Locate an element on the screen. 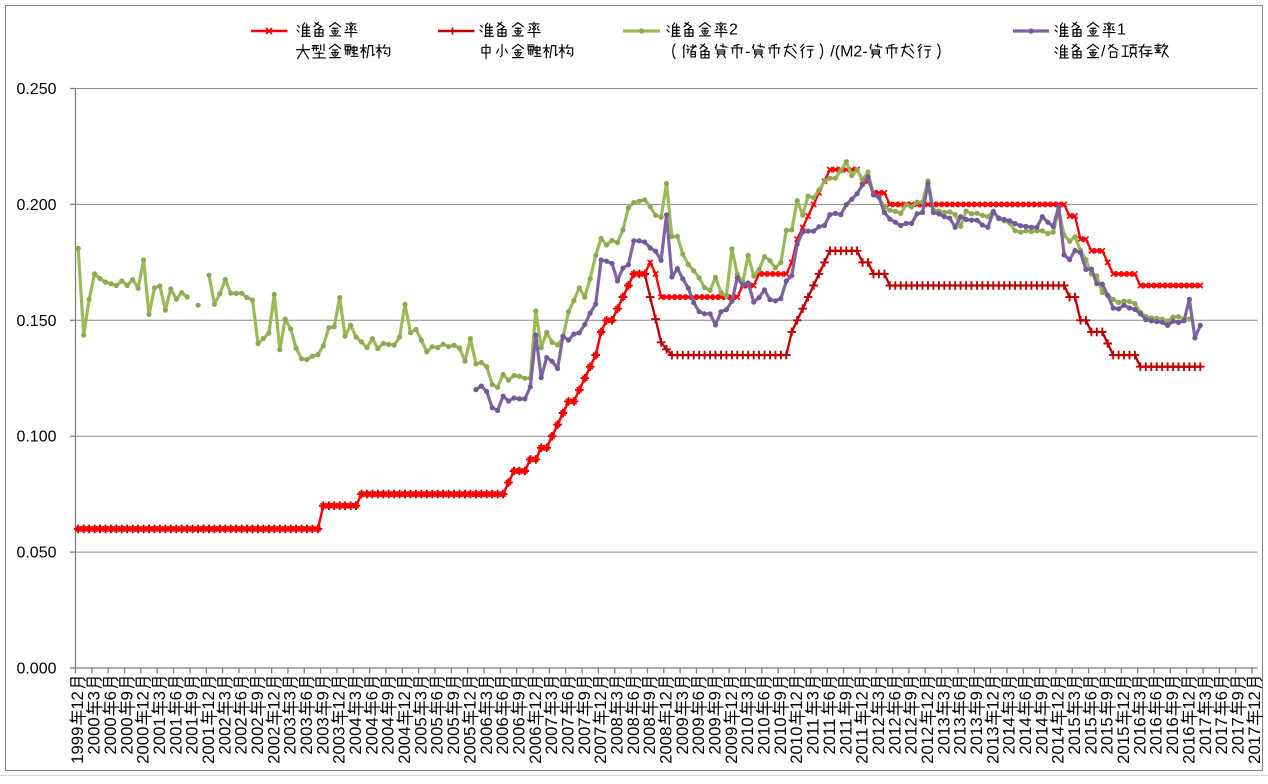 The width and height of the screenshot is (1268, 784). svg-text: 2006 is located at coordinates (502, 735).